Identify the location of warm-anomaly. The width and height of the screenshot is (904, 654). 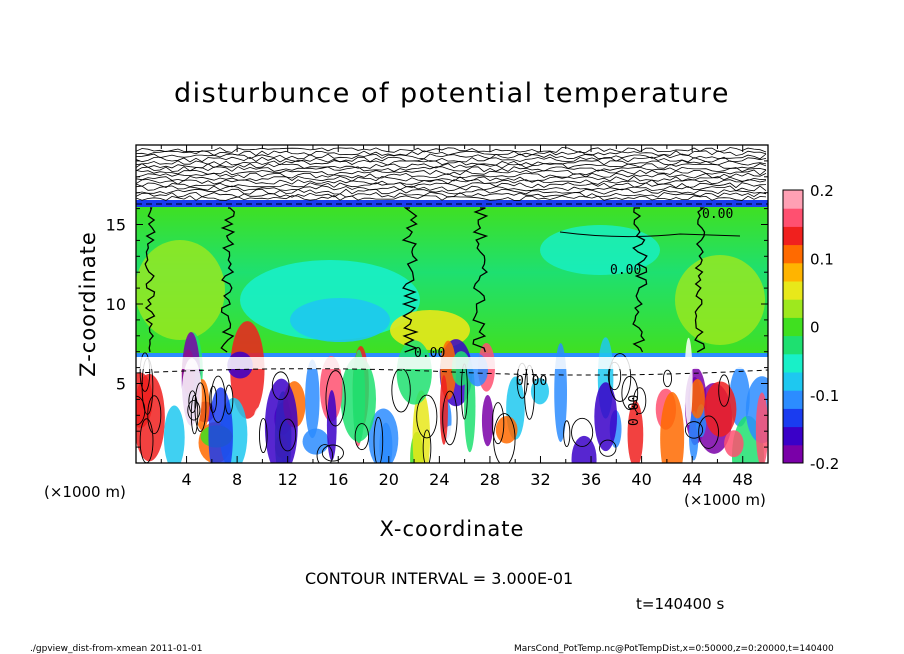
(180, 290).